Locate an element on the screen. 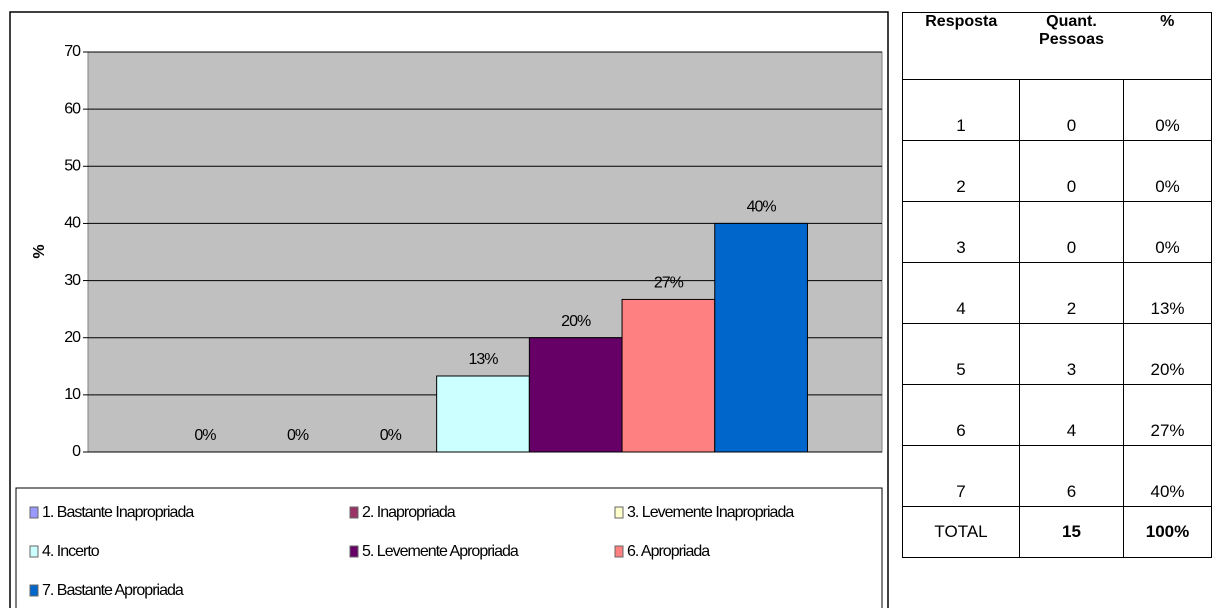  header-cell: Resposta is located at coordinates (961, 46).